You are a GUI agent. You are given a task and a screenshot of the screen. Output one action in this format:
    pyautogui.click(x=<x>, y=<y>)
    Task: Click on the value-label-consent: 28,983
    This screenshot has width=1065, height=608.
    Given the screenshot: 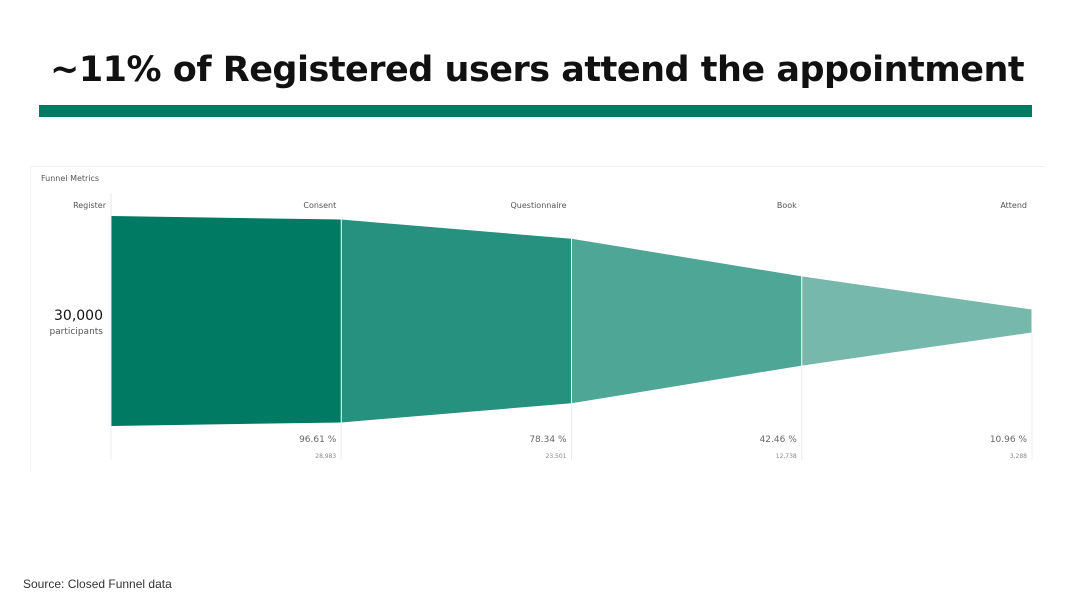 What is the action you would take?
    pyautogui.click(x=325, y=456)
    